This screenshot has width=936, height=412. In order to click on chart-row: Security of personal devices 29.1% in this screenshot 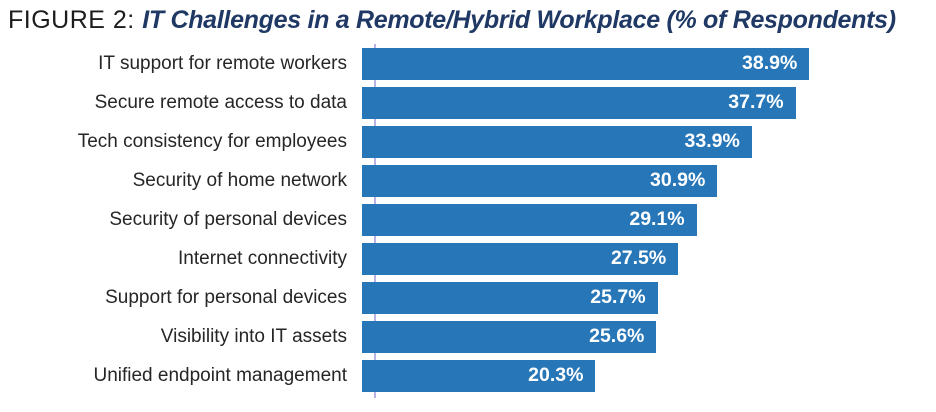, I will do `click(468, 219)`.